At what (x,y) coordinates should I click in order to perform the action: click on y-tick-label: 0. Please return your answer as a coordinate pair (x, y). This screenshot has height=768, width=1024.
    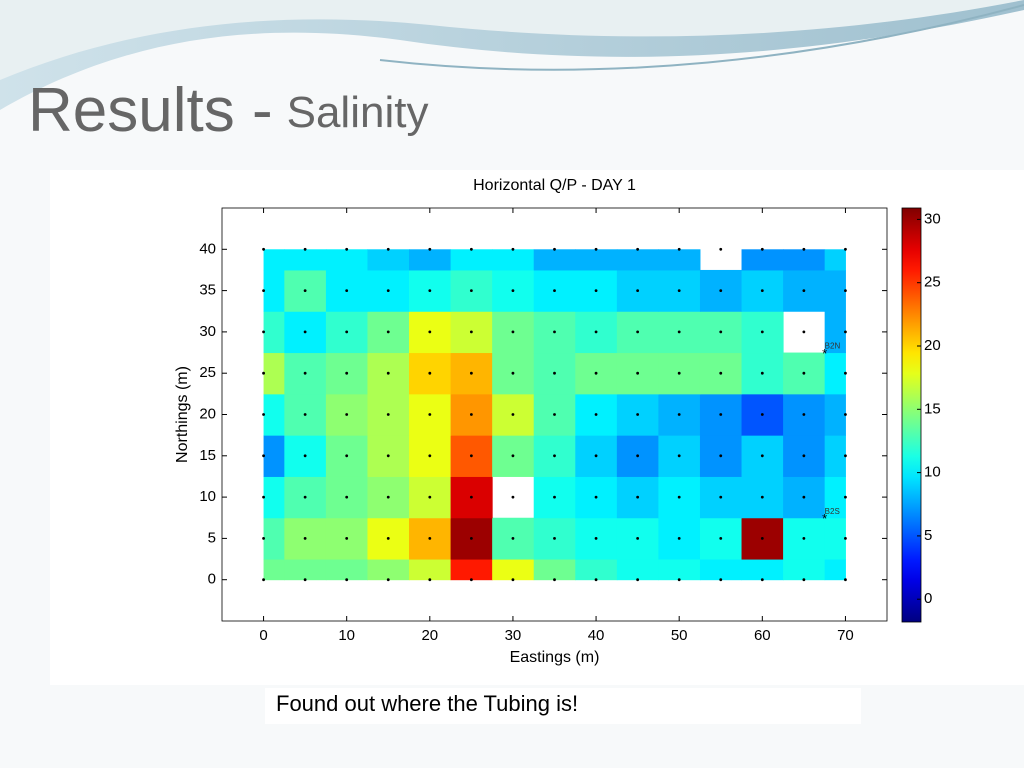
    Looking at the image, I should click on (212, 579).